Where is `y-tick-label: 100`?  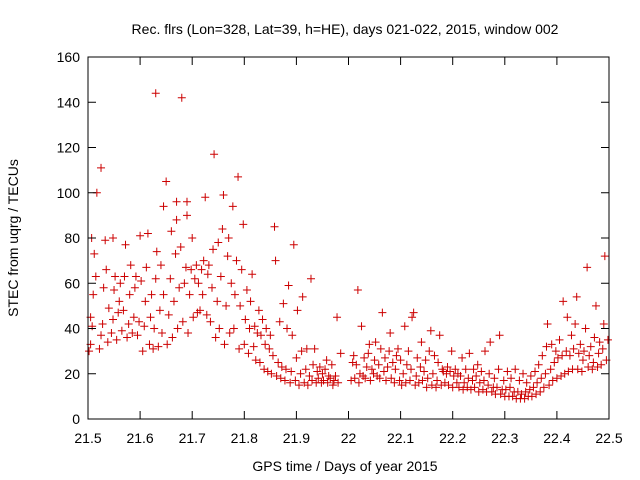 y-tick-label: 100 is located at coordinates (69, 193).